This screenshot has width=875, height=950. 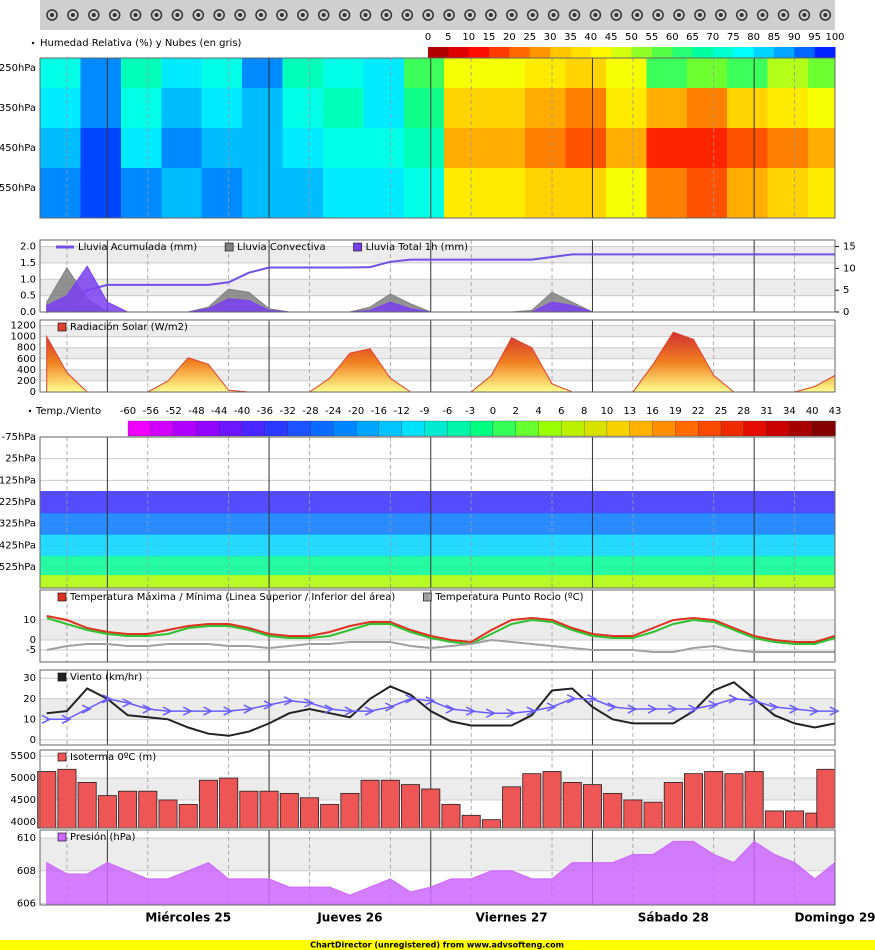 What do you see at coordinates (468, 37) in the screenshot?
I see `colorbar-label: 10` at bounding box center [468, 37].